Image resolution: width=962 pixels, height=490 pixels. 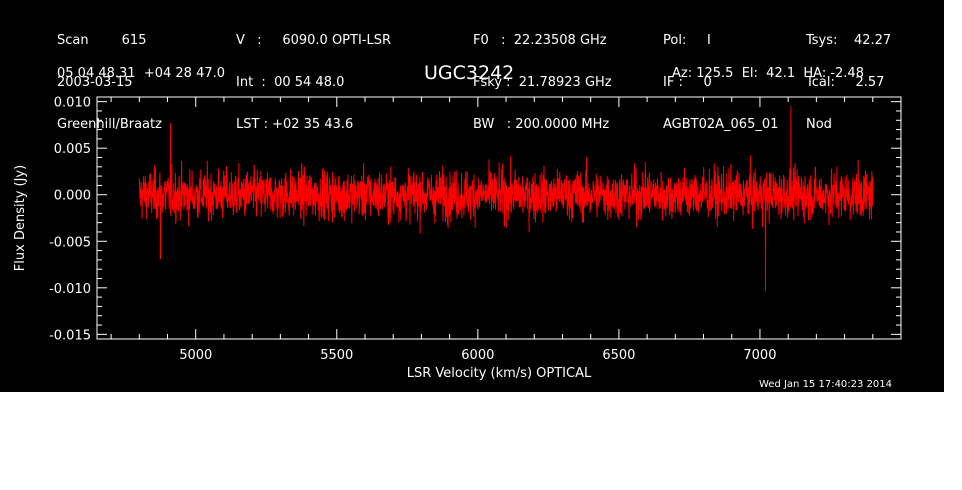 What do you see at coordinates (469, 73) in the screenshot?
I see `source-title: UGC3242` at bounding box center [469, 73].